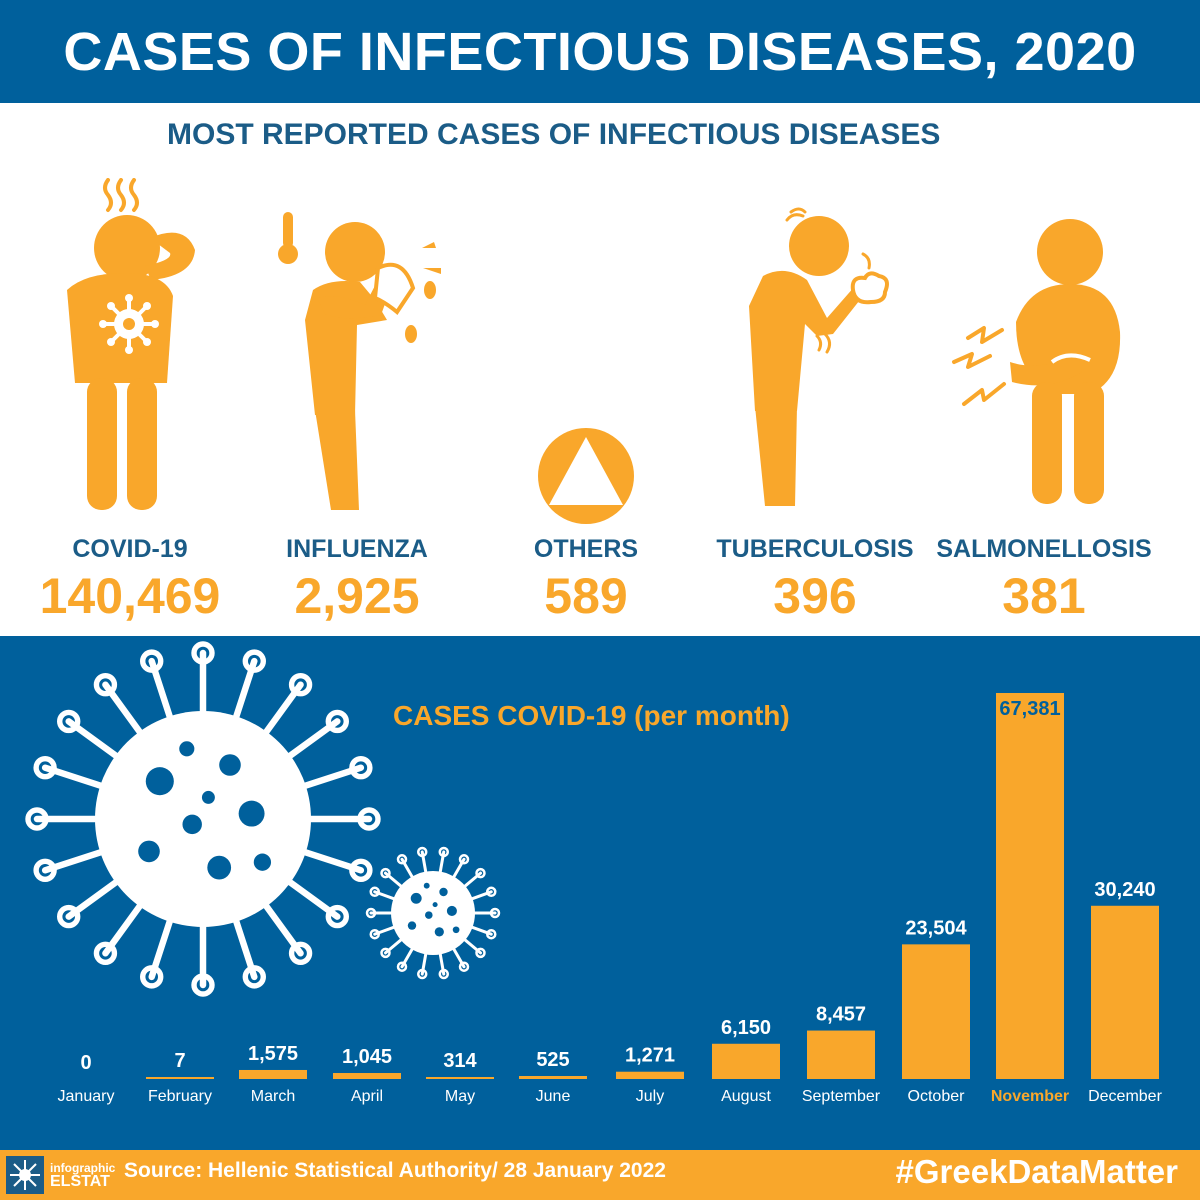 Image resolution: width=1200 pixels, height=1200 pixels. I want to click on disease-count-covid19: 140,469, so click(130, 596).